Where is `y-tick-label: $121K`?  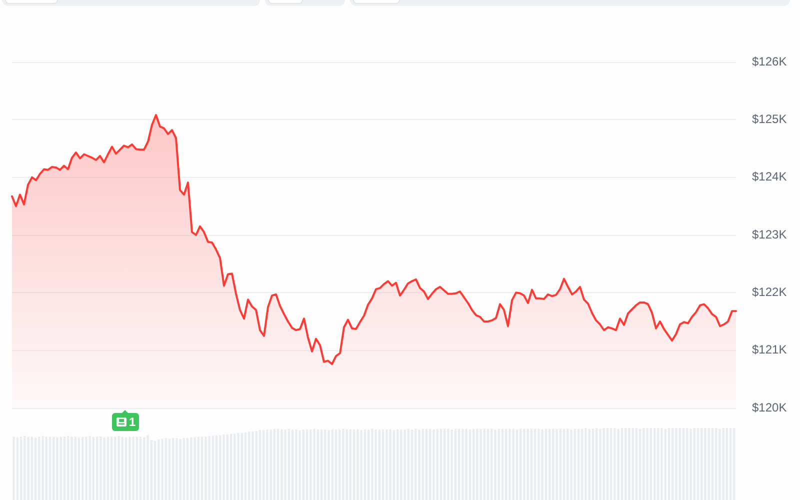
y-tick-label: $121K is located at coordinates (769, 349).